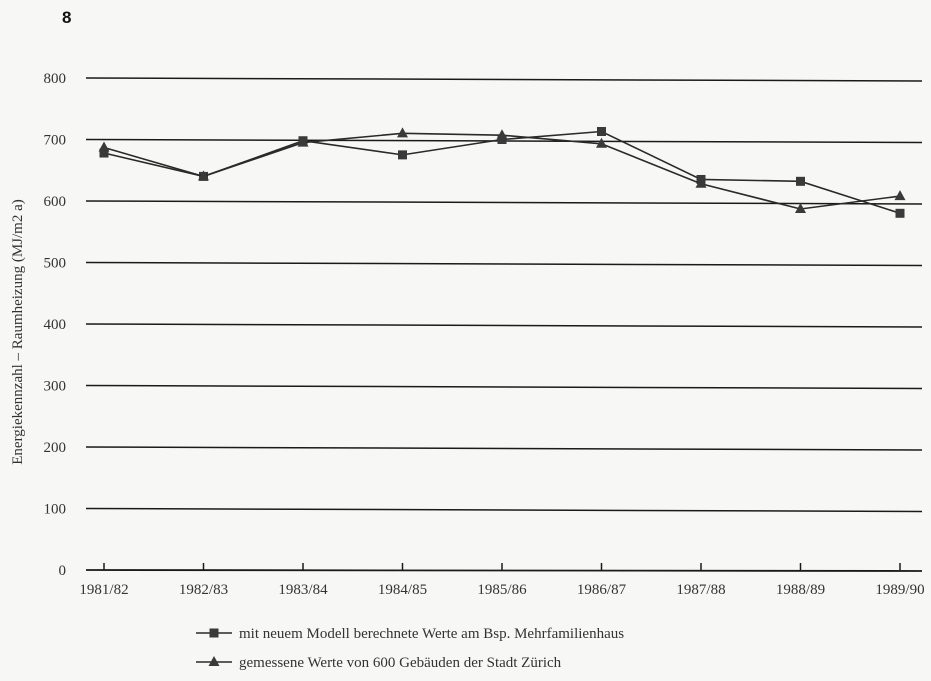 The width and height of the screenshot is (931, 681). Describe the element at coordinates (502, 590) in the screenshot. I see `x-tick-label: 1985/86` at that location.